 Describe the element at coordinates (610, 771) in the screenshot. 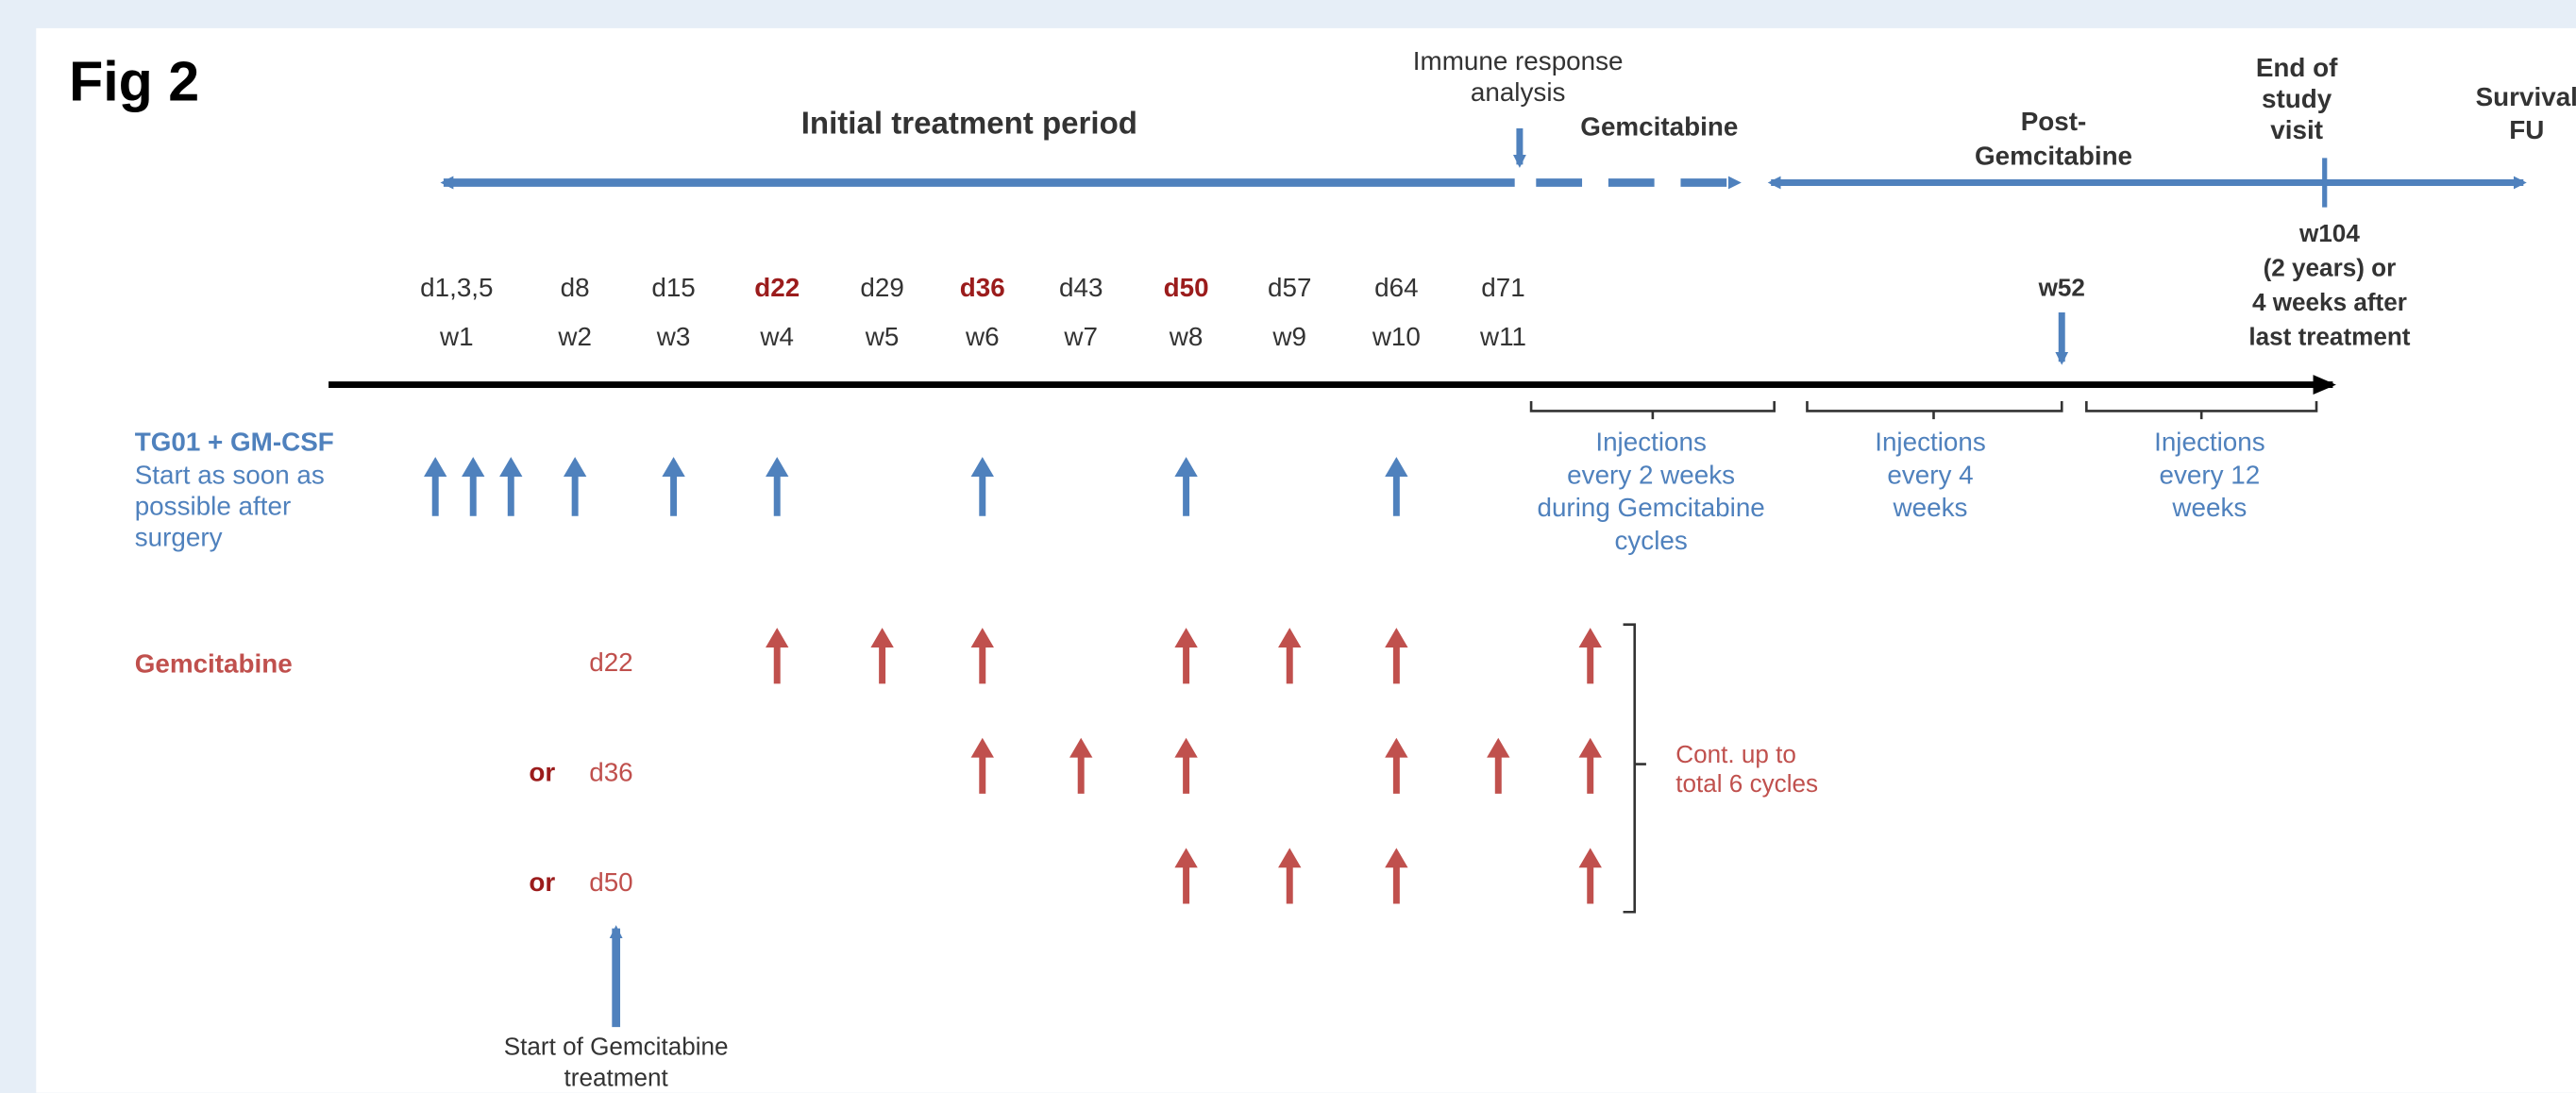

I see `gem-day: d36` at that location.